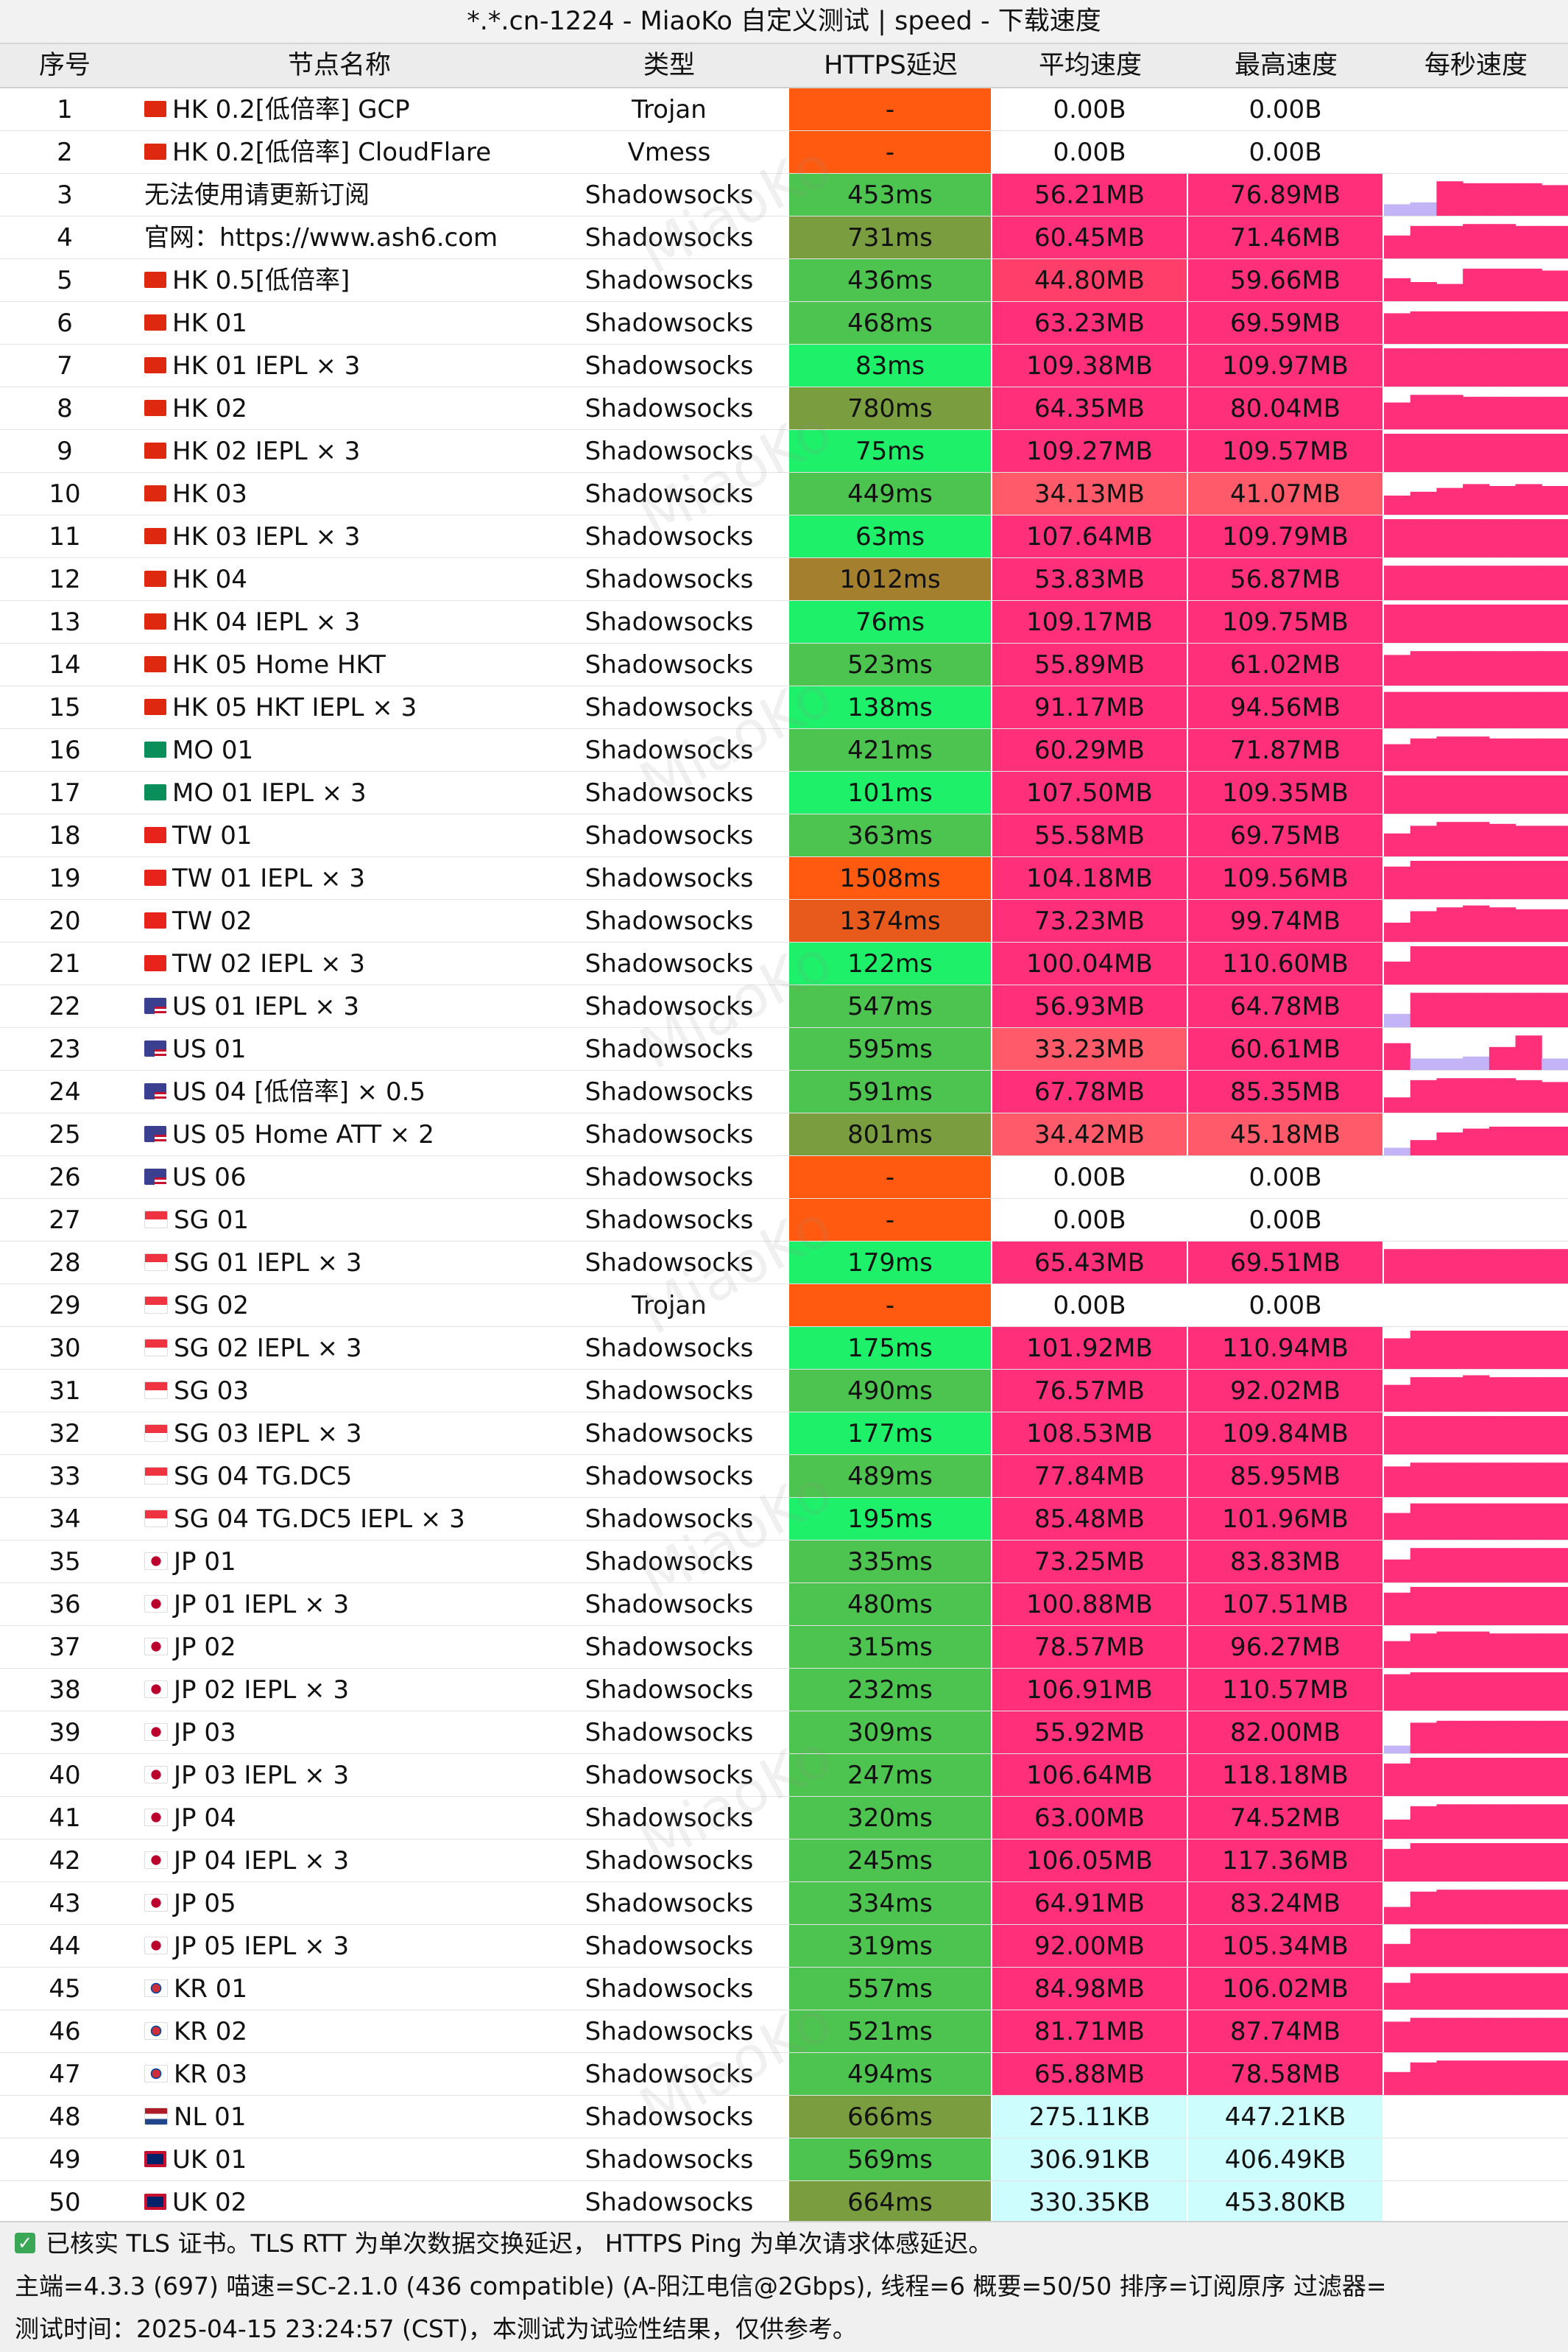 This screenshot has width=1568, height=2352. I want to click on node-name: SG 02 IEPL × 3, so click(268, 1348).